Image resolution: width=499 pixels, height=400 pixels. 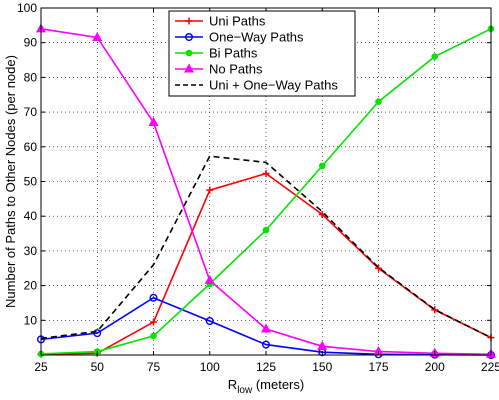 What do you see at coordinates (273, 85) in the screenshot?
I see `legend-label: Uni + One−Way Paths` at bounding box center [273, 85].